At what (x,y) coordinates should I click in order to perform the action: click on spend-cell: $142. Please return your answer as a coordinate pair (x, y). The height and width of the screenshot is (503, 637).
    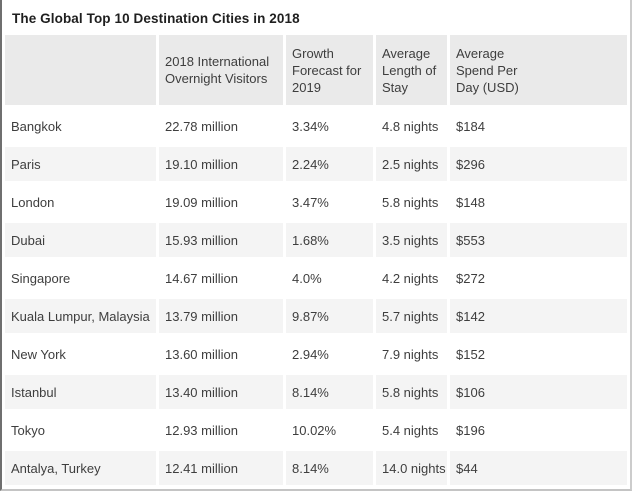
    Looking at the image, I should click on (538, 316).